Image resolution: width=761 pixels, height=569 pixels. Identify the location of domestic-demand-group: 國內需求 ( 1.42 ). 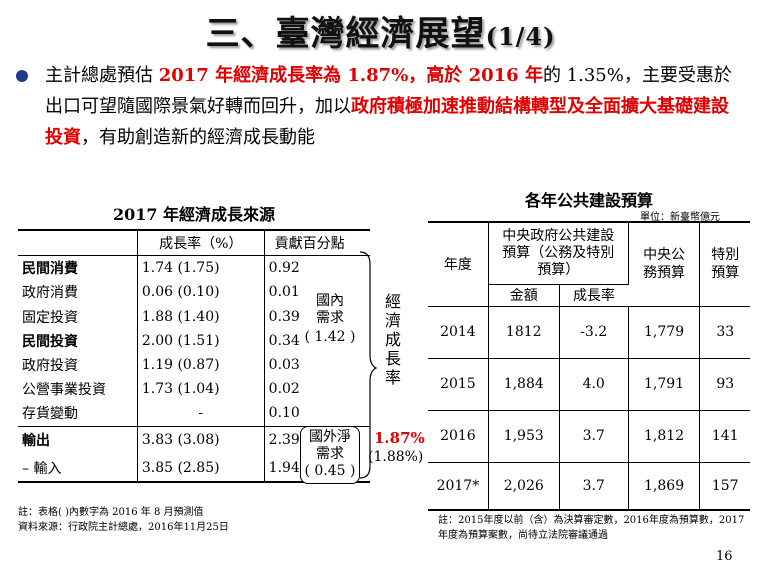
(330, 319).